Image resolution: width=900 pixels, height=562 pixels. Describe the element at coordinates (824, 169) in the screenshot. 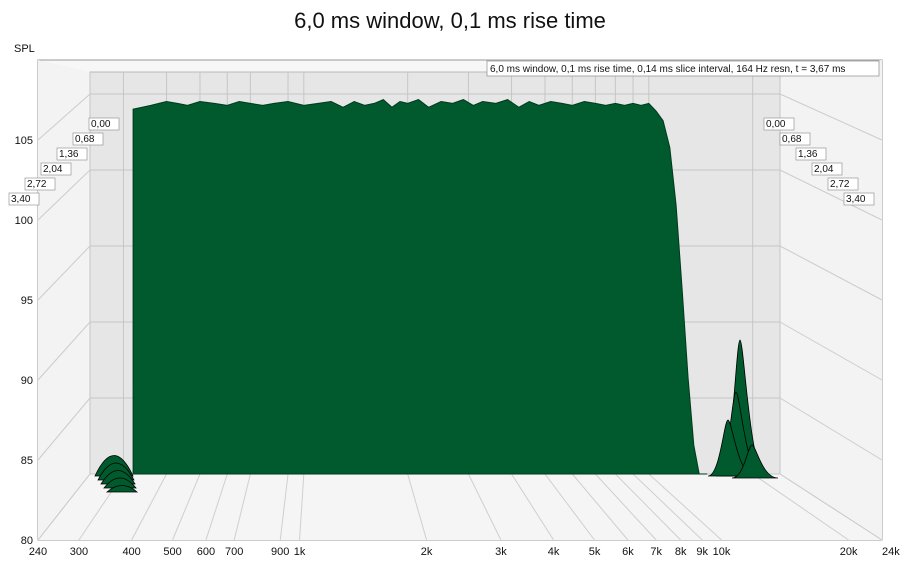

I see `slice-label-right: 2,04` at that location.